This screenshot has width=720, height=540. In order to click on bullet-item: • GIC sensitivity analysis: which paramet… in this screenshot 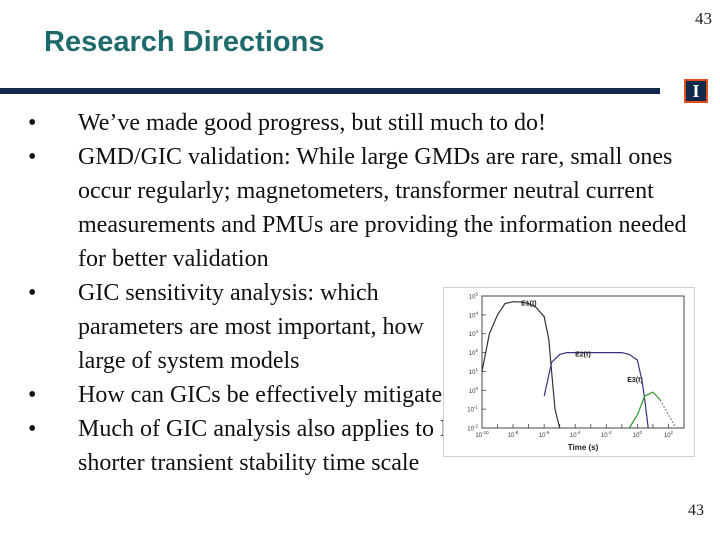, I will do `click(243, 327)`.